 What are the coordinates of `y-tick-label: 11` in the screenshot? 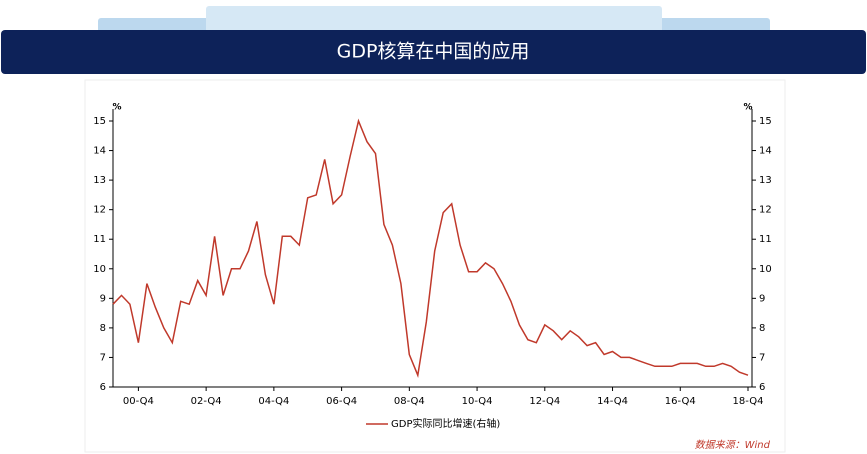 It's located at (99, 239).